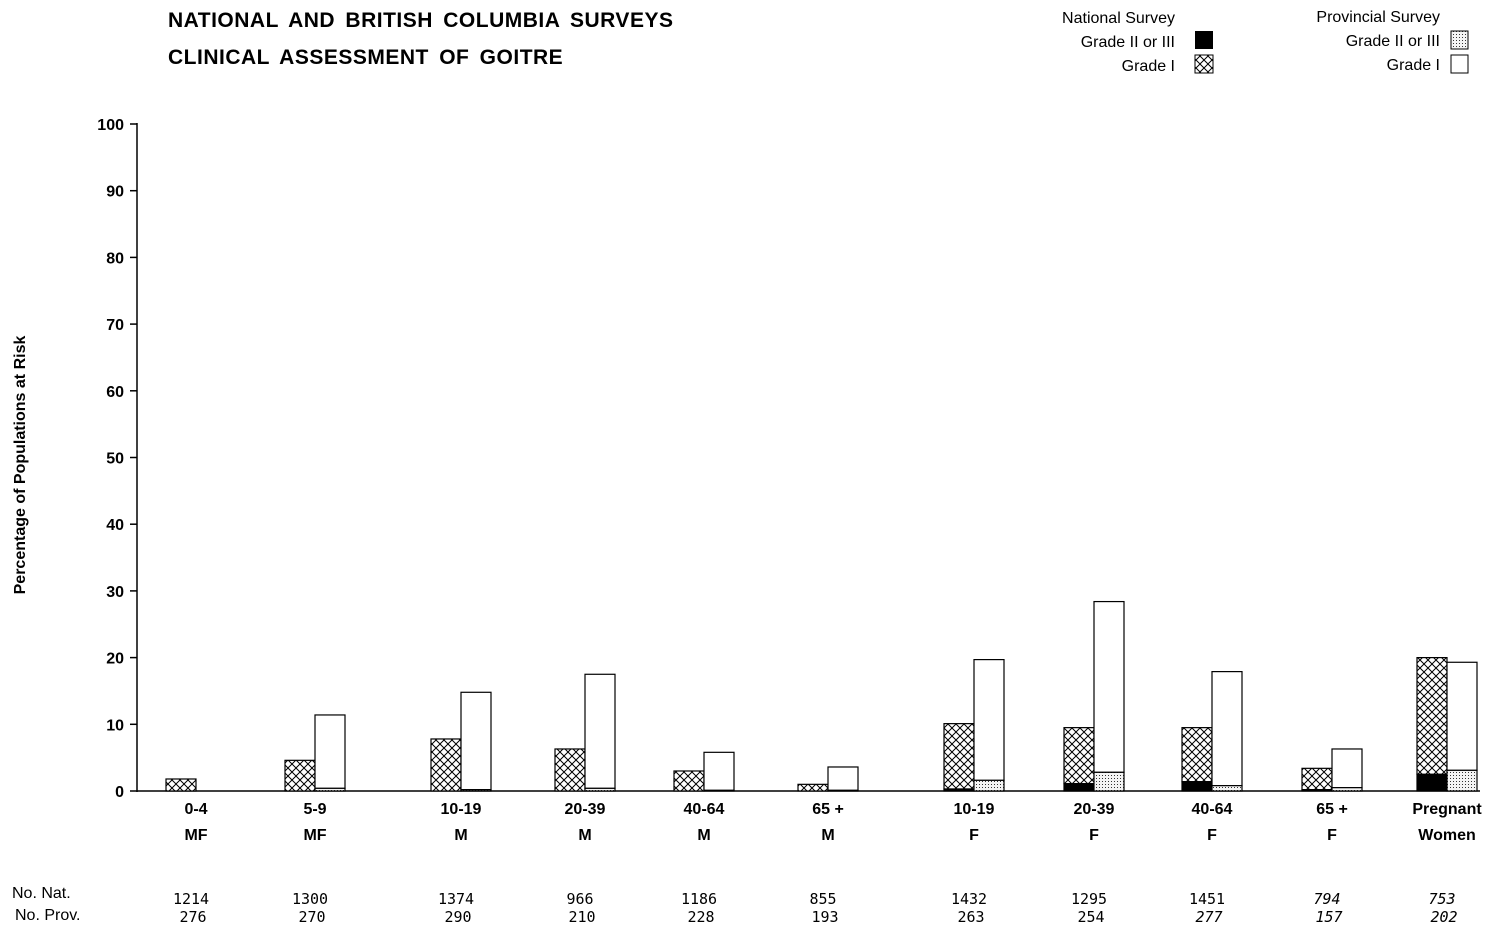 This screenshot has width=1487, height=926. I want to click on n-provincial-value: 277, so click(1208, 917).